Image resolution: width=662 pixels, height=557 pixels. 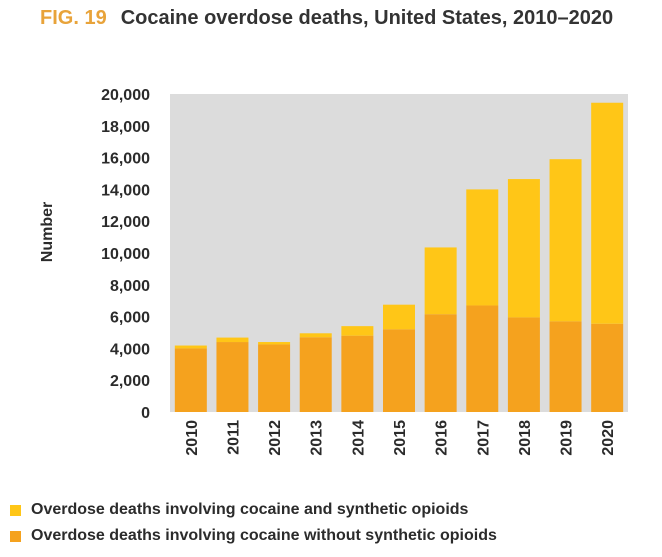 What do you see at coordinates (442, 438) in the screenshot?
I see `x-tick-label: 2016` at bounding box center [442, 438].